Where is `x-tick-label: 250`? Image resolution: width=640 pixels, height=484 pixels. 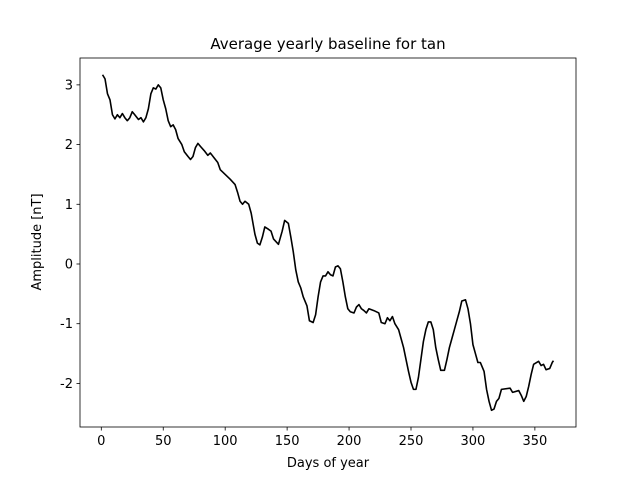
x-tick-label: 250 is located at coordinates (411, 441).